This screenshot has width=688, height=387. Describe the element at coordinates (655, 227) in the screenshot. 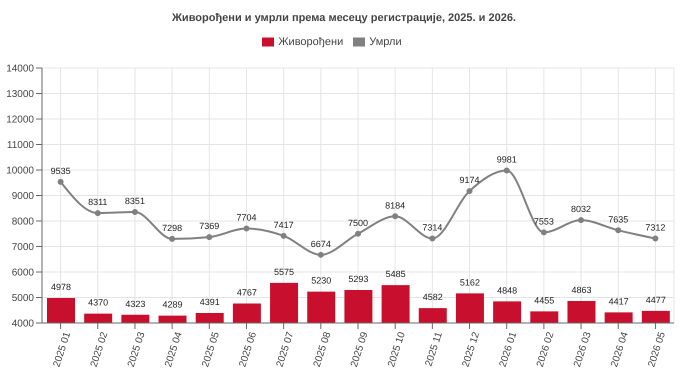

I see `data-label: 7312` at that location.